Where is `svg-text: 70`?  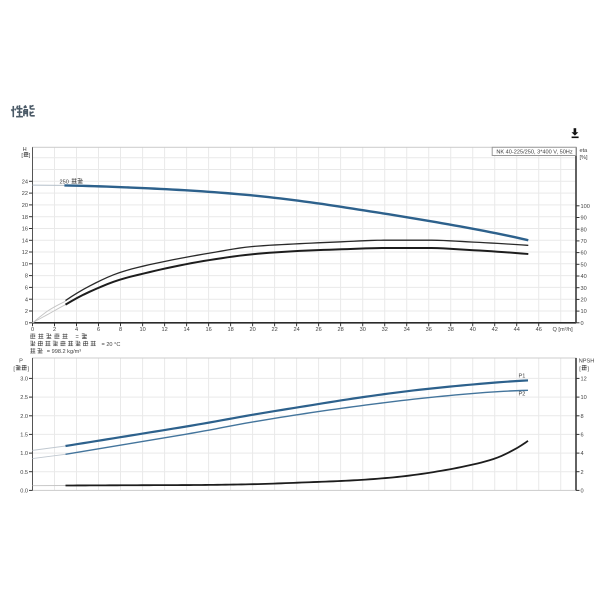
svg-text: 70 is located at coordinates (584, 242).